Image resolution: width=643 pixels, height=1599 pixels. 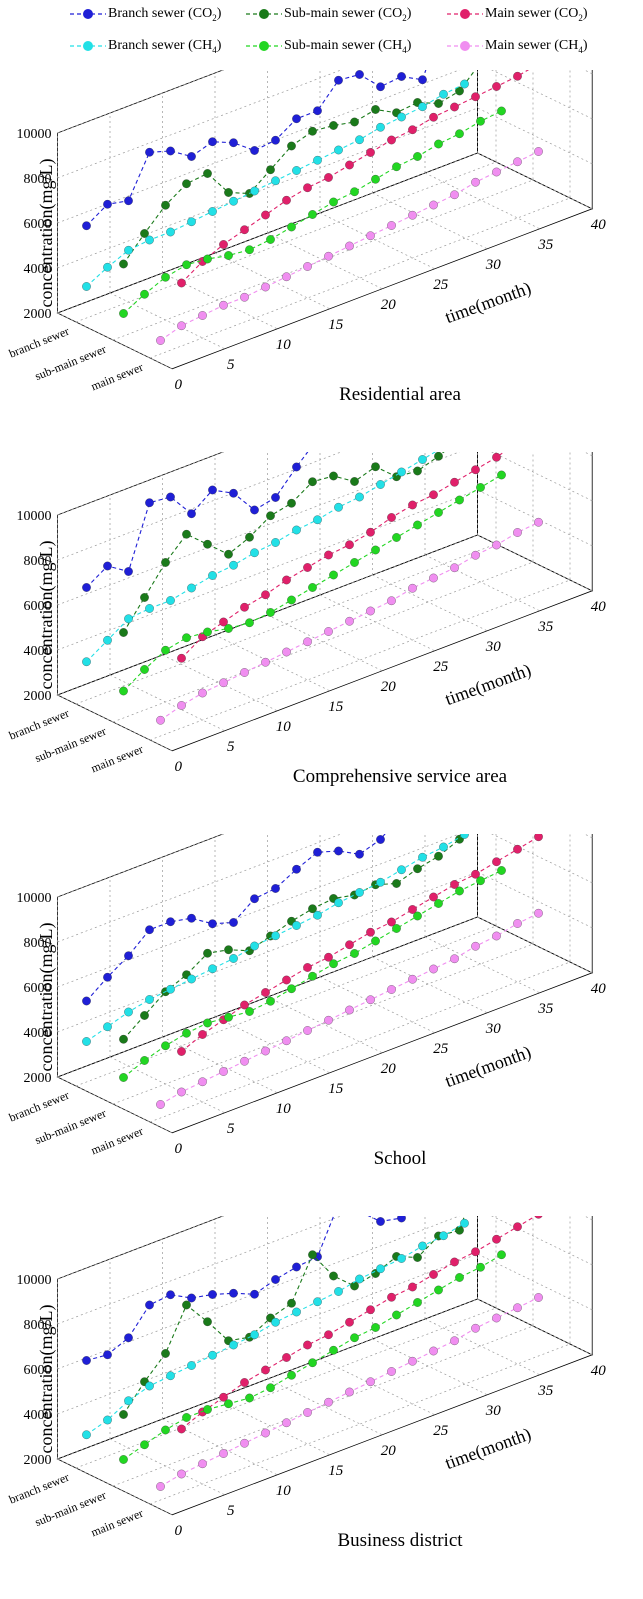 What do you see at coordinates (178, 767) in the screenshot?
I see `time-tick-label: 0` at bounding box center [178, 767].